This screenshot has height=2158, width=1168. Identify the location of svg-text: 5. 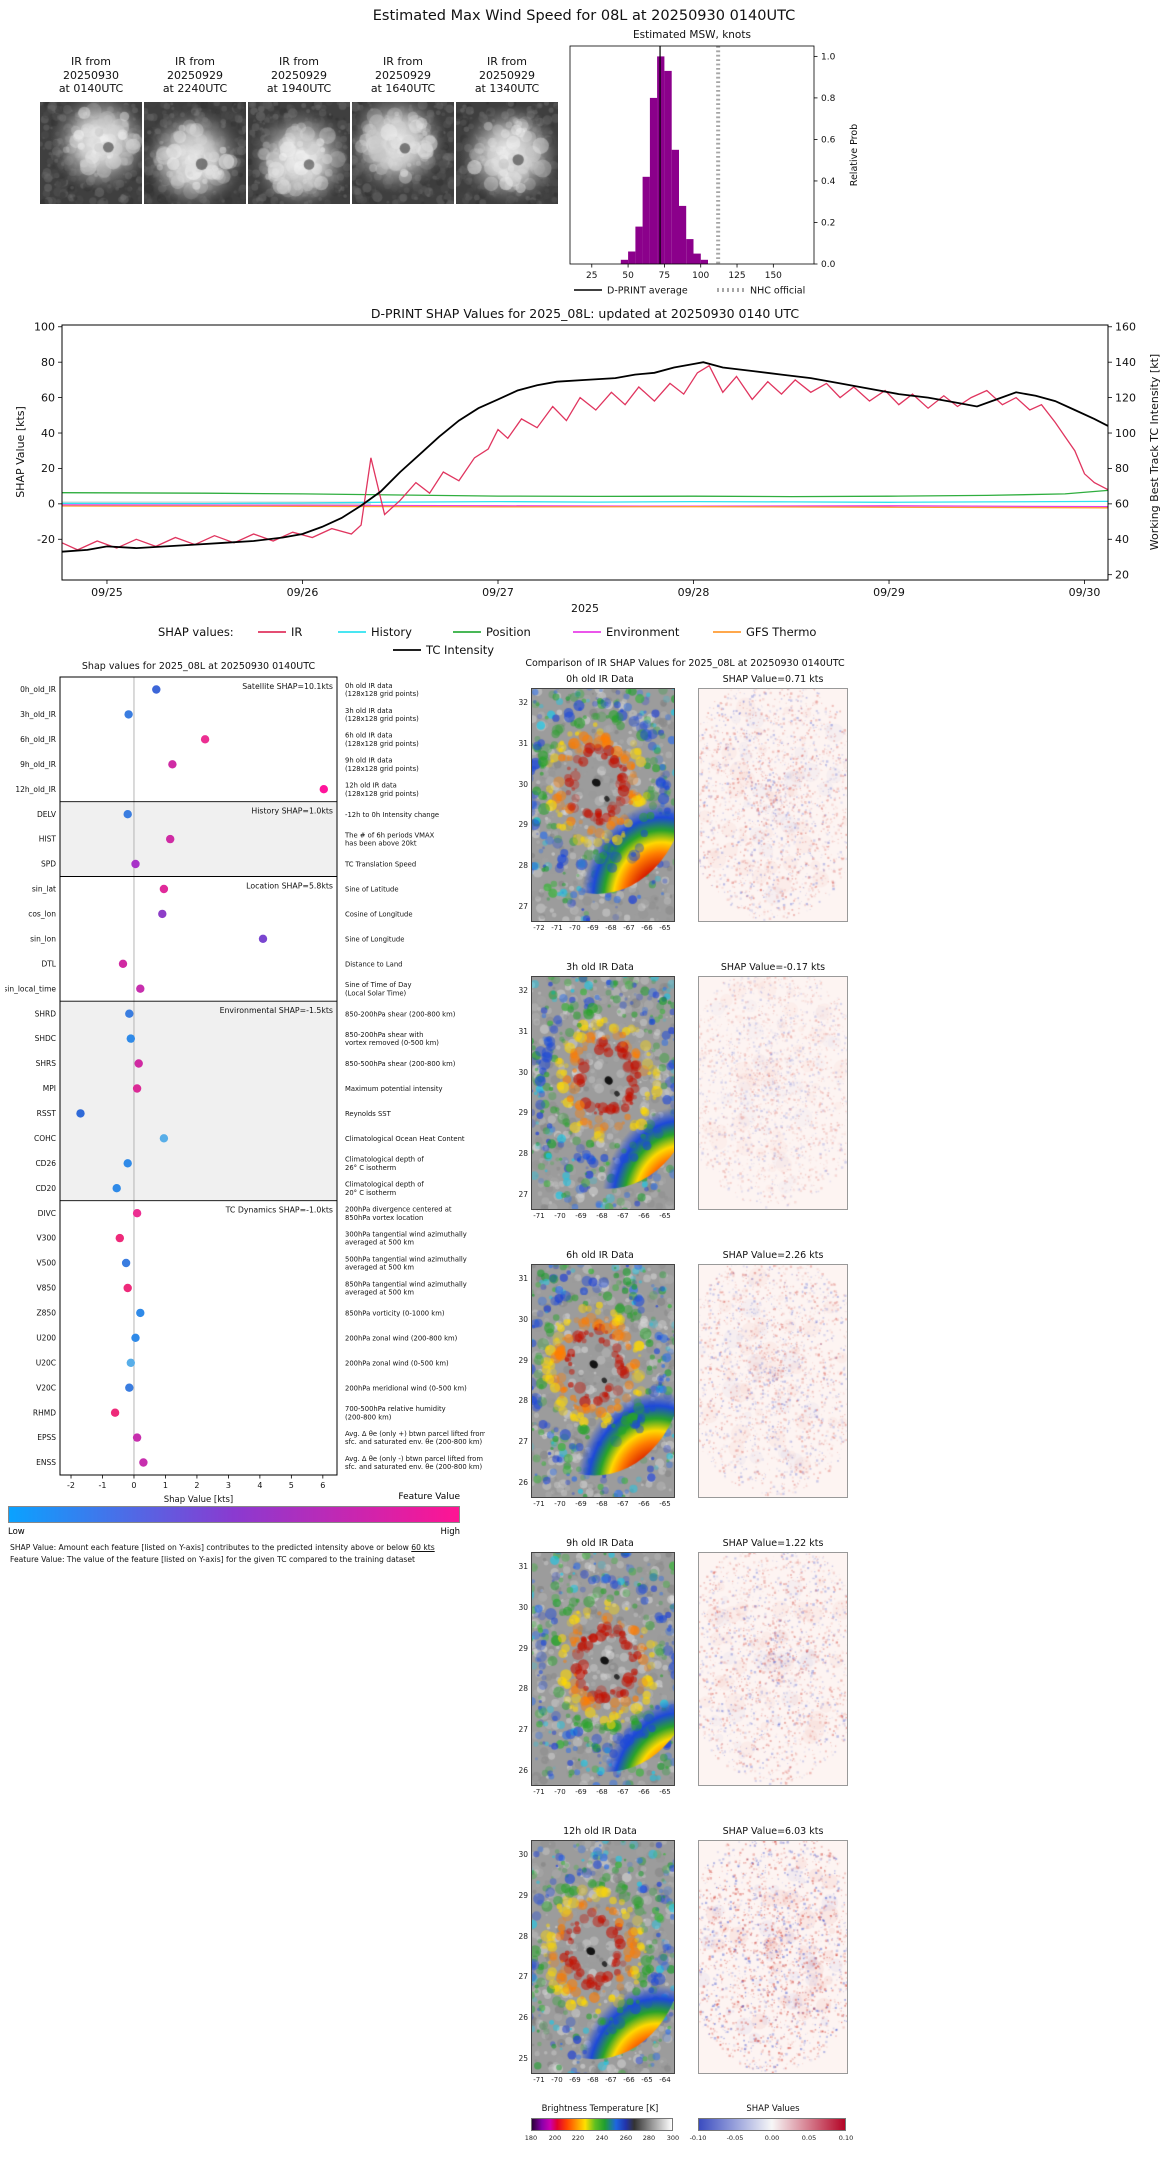
(291, 1485).